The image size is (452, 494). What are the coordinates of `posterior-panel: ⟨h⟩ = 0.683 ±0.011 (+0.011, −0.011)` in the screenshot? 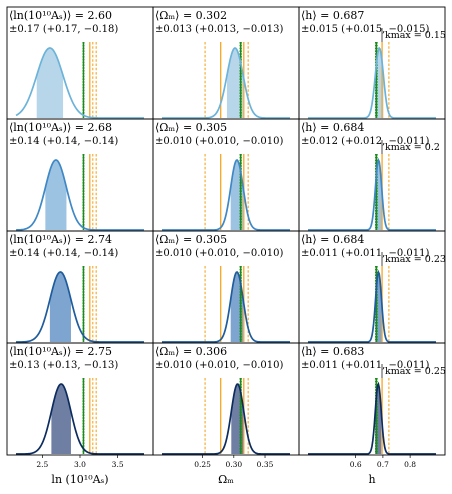 It's located at (372, 399).